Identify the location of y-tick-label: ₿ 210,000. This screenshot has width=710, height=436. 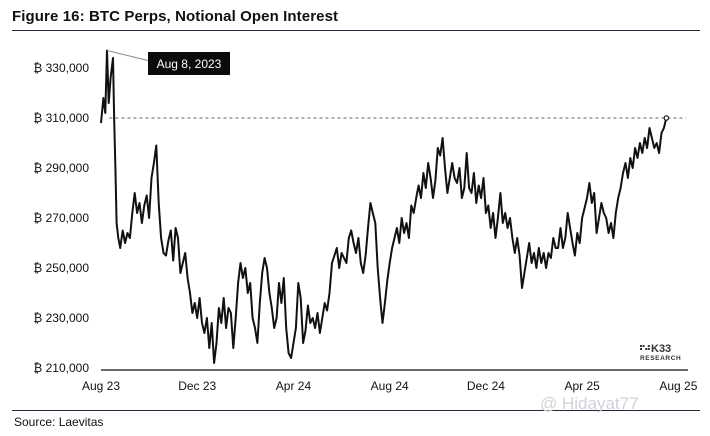
(61, 368).